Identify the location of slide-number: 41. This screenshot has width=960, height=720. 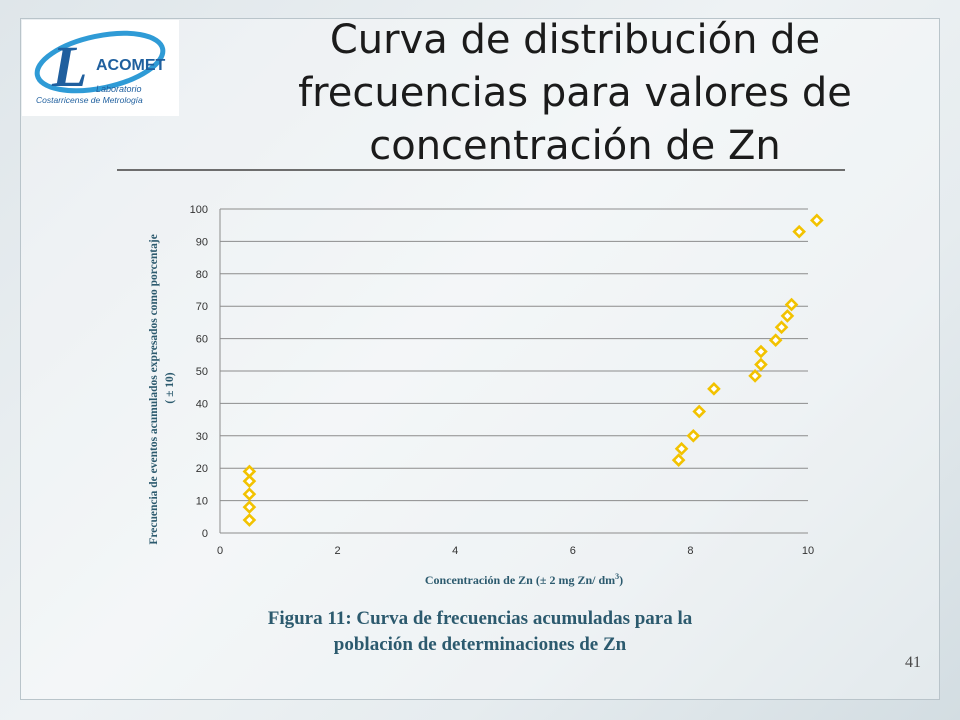
(913, 662).